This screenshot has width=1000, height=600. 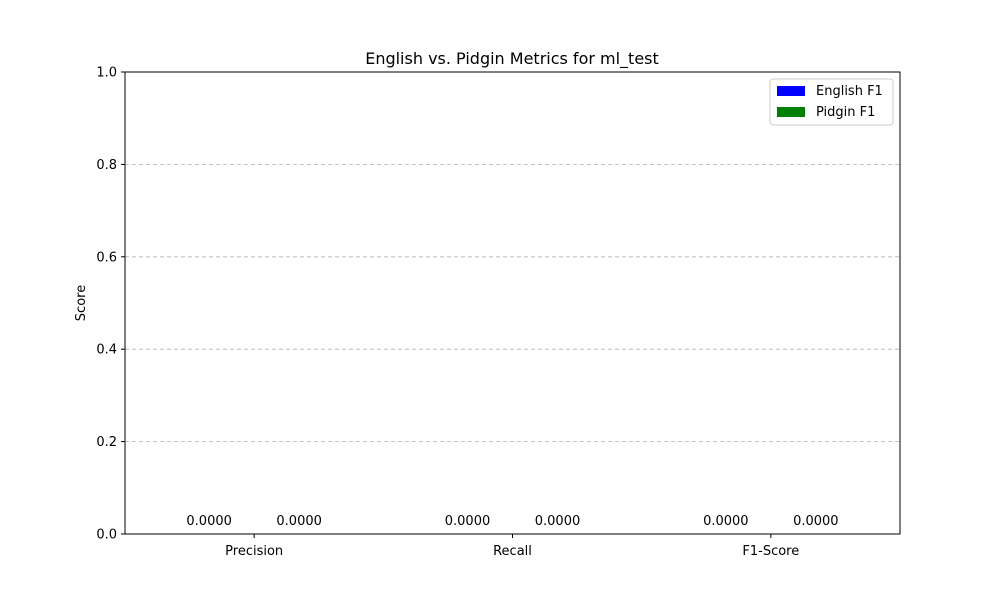 I want to click on x-axis: Precision Recall F1-Score, so click(x=512, y=546).